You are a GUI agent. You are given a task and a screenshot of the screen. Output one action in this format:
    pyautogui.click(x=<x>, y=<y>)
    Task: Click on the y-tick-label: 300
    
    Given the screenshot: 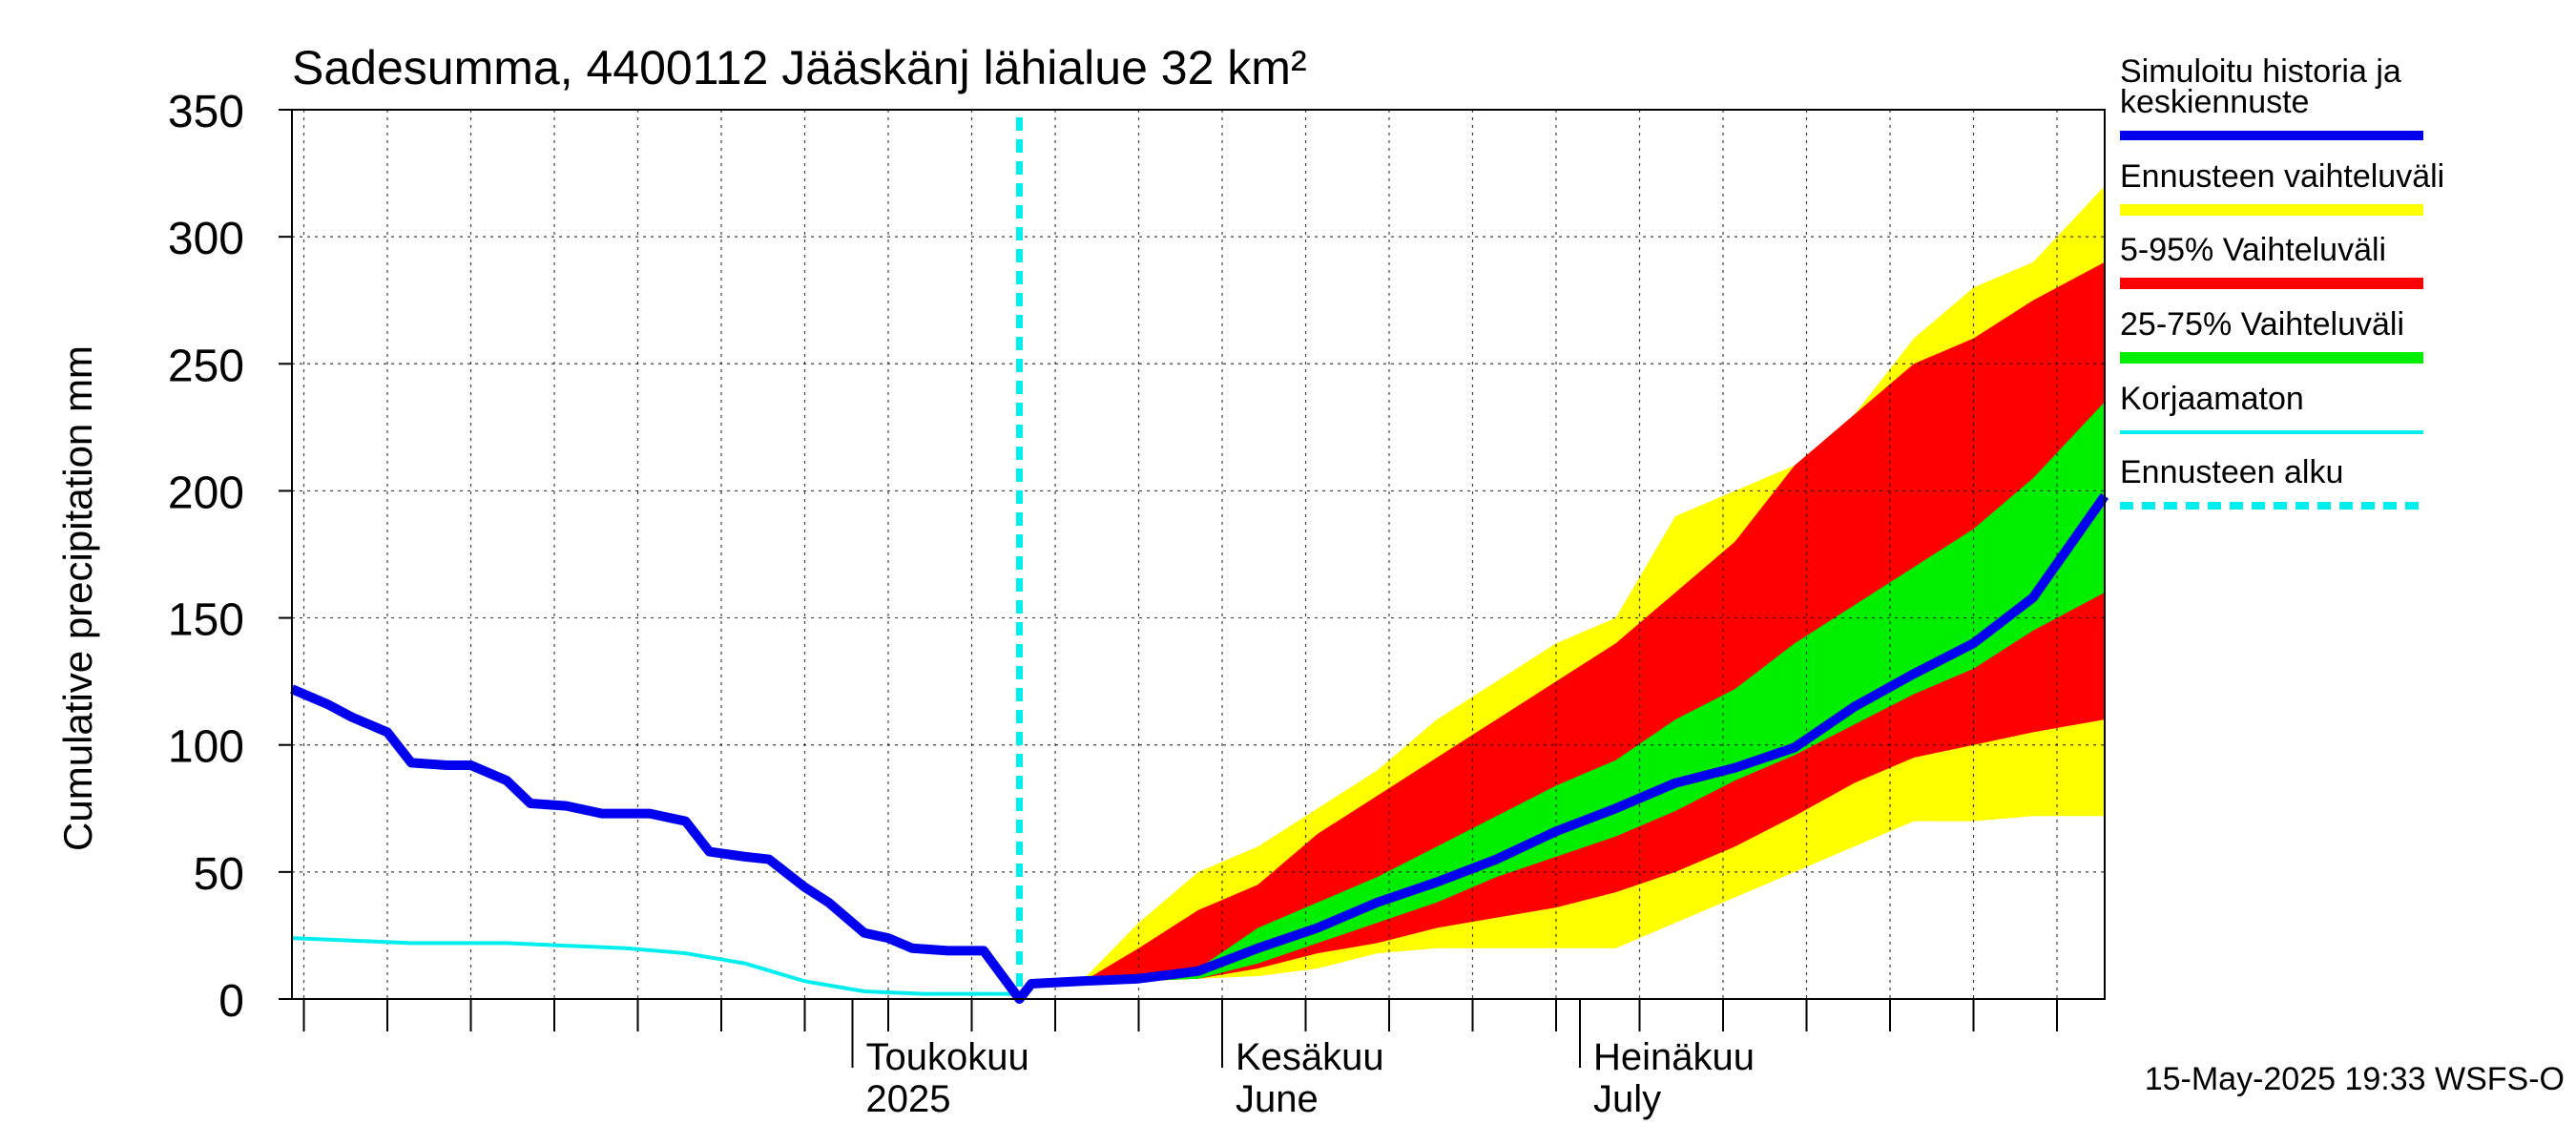 What is the action you would take?
    pyautogui.click(x=206, y=239)
    